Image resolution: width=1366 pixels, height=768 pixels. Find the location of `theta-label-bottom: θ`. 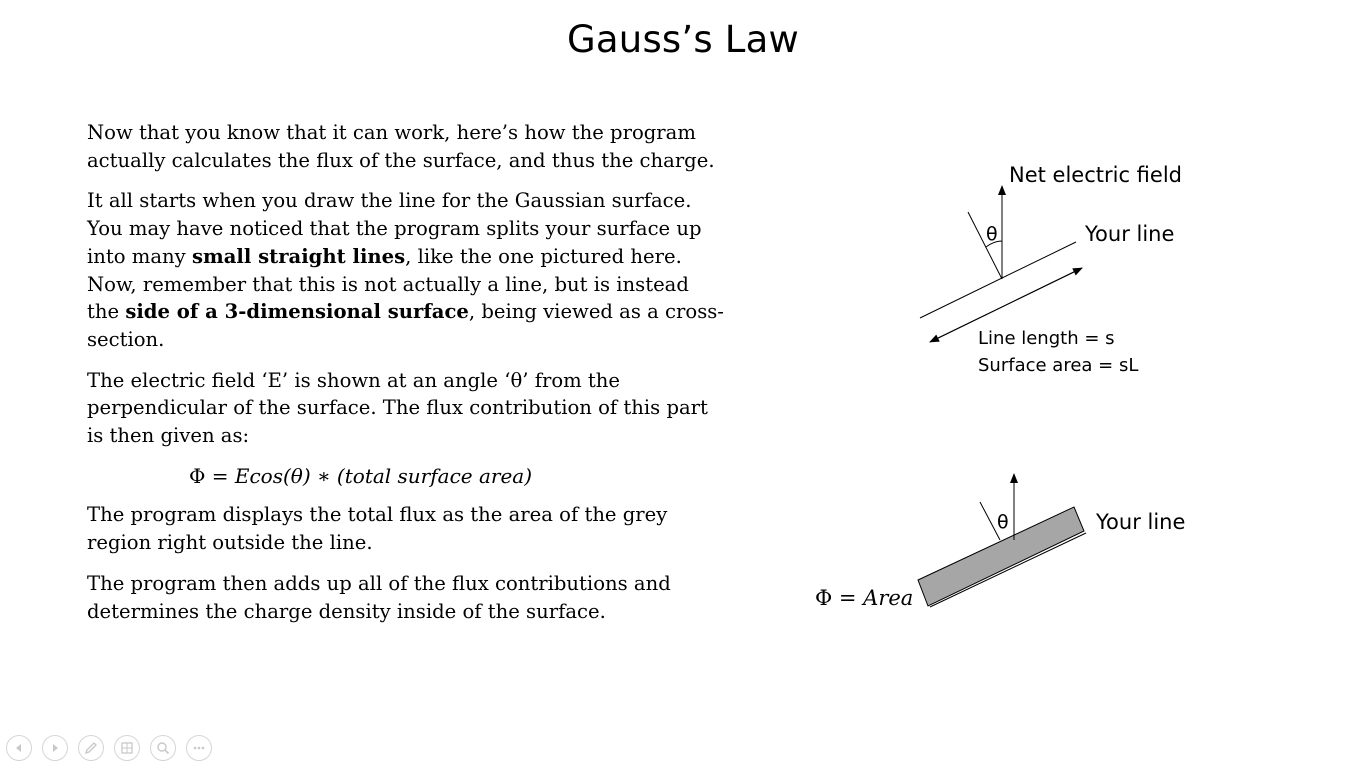

theta-label-bottom: θ is located at coordinates (1003, 522).